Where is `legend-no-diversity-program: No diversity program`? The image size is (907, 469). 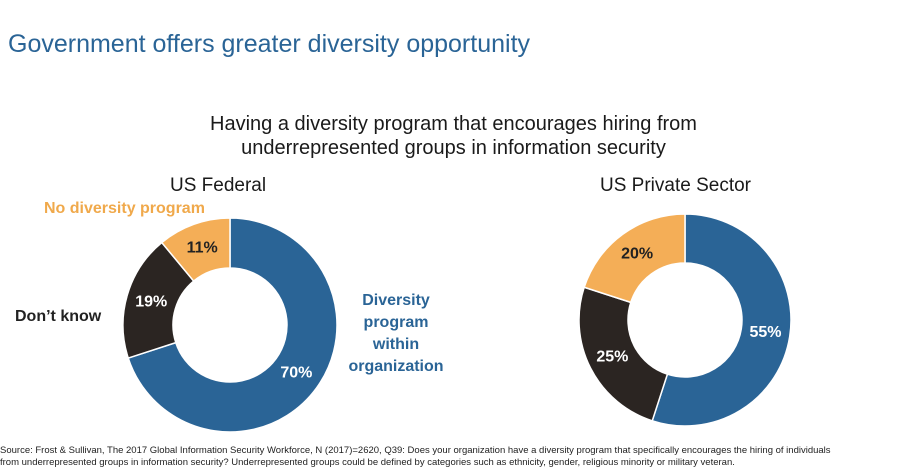
legend-no-diversity-program: No diversity program is located at coordinates (124, 208).